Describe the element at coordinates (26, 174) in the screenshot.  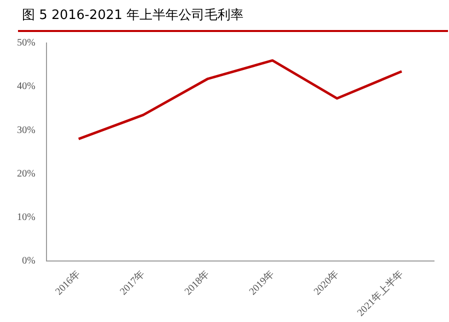
I see `y-tick-label: 20%` at that location.